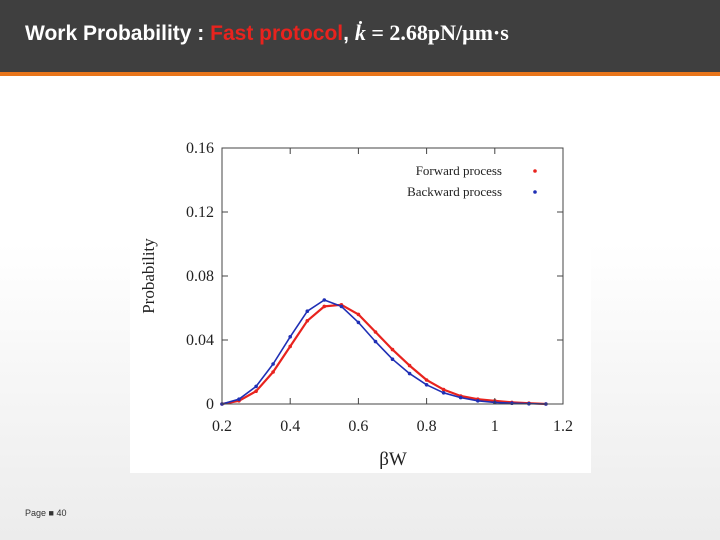 Image resolution: width=720 pixels, height=540 pixels. What do you see at coordinates (277, 33) in the screenshot?
I see `title-highlight: Fast protocol` at bounding box center [277, 33].